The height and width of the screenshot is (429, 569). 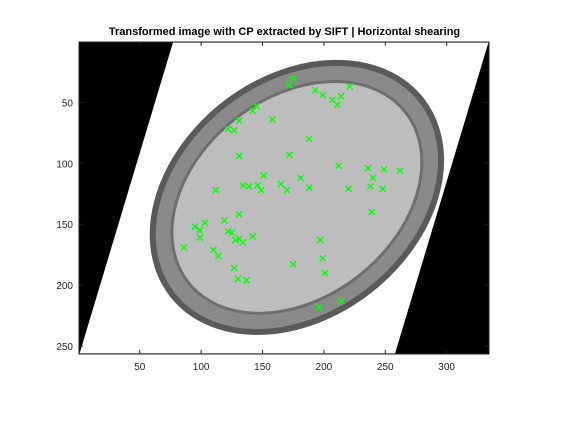 What do you see at coordinates (446, 367) in the screenshot?
I see `x-tick-label: 300` at bounding box center [446, 367].